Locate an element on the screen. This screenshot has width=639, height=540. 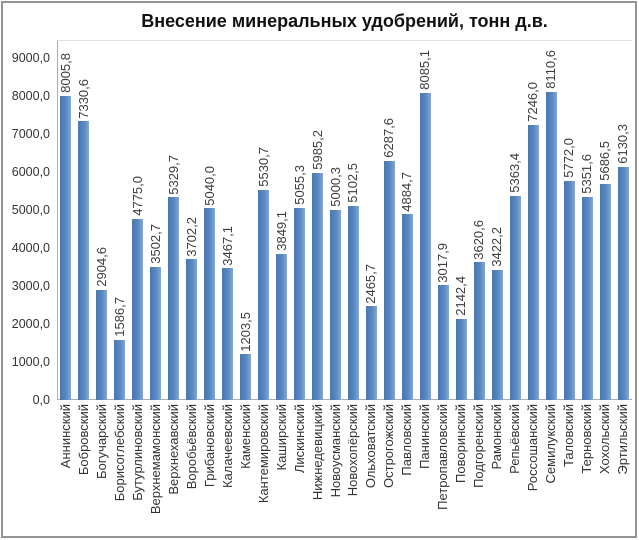
x-category-label: Верхнемамонский is located at coordinates (155, 459).